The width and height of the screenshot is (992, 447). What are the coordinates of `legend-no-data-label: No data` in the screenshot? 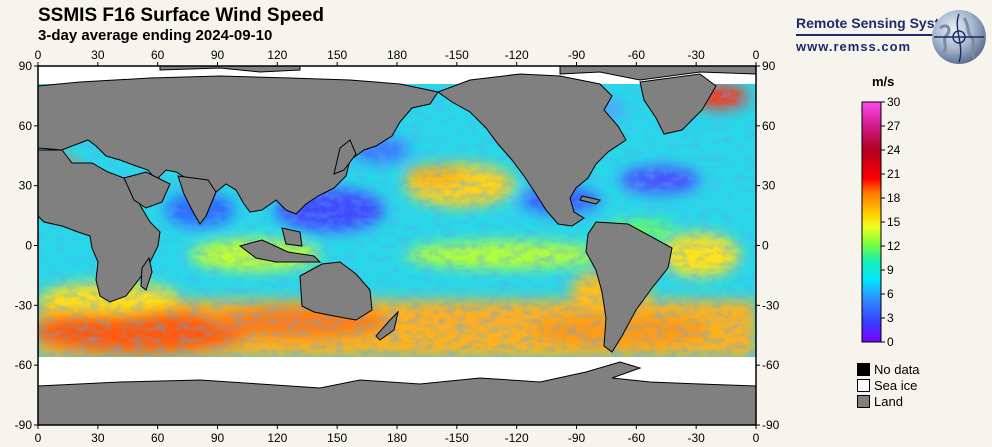 It's located at (897, 369).